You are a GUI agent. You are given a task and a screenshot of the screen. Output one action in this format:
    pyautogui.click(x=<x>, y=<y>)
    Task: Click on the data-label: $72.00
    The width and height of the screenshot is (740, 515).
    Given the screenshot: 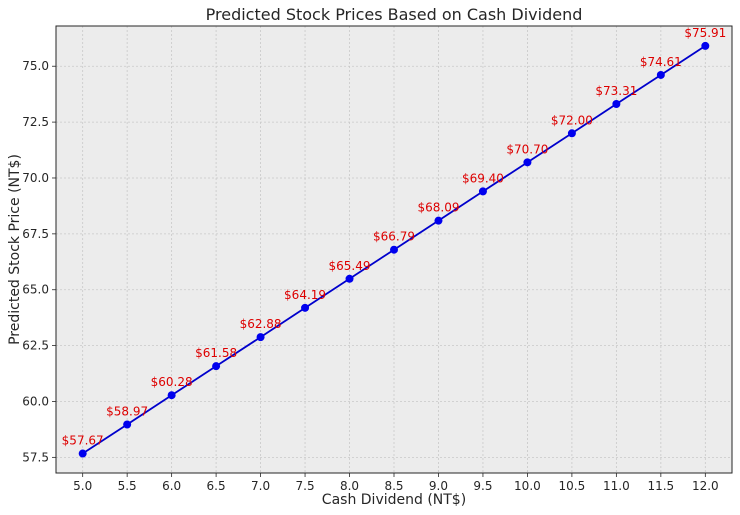 What is the action you would take?
    pyautogui.click(x=572, y=120)
    